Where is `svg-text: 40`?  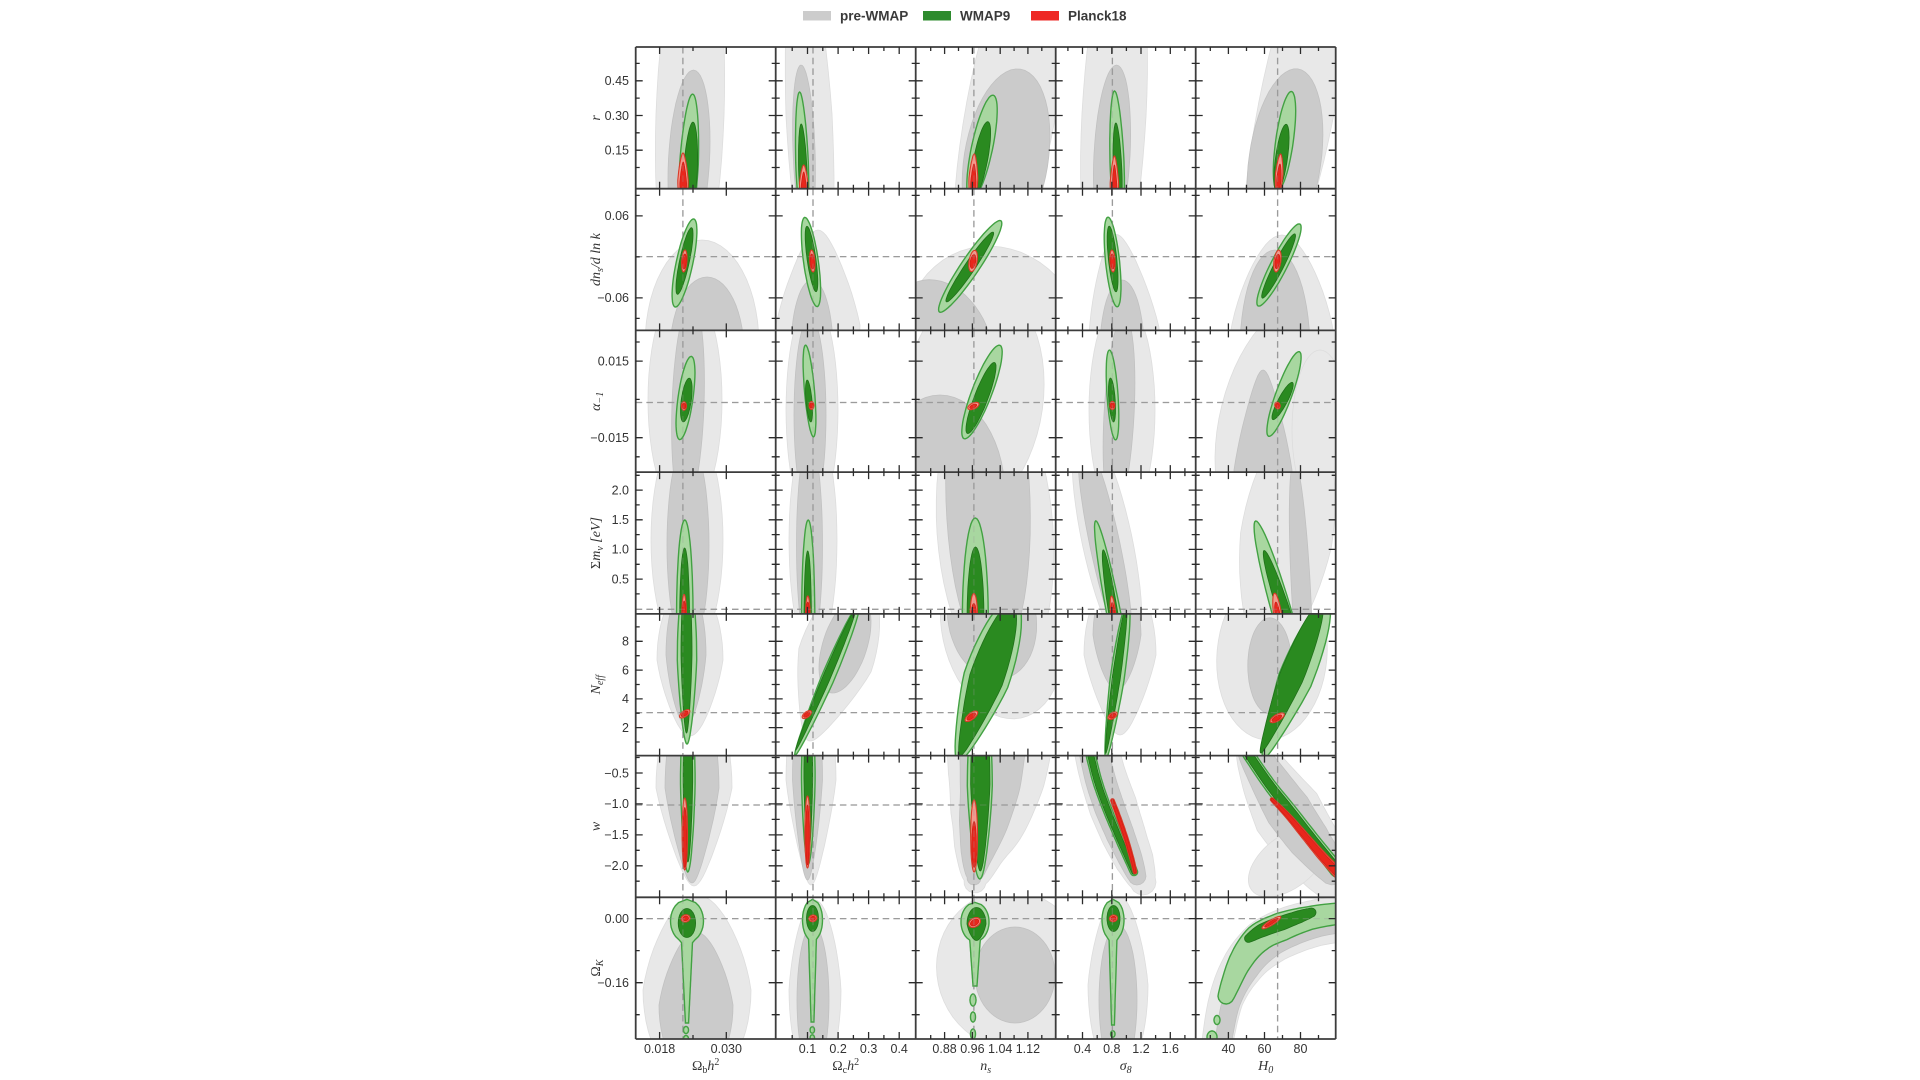 svg-text: 40 is located at coordinates (1228, 1049).